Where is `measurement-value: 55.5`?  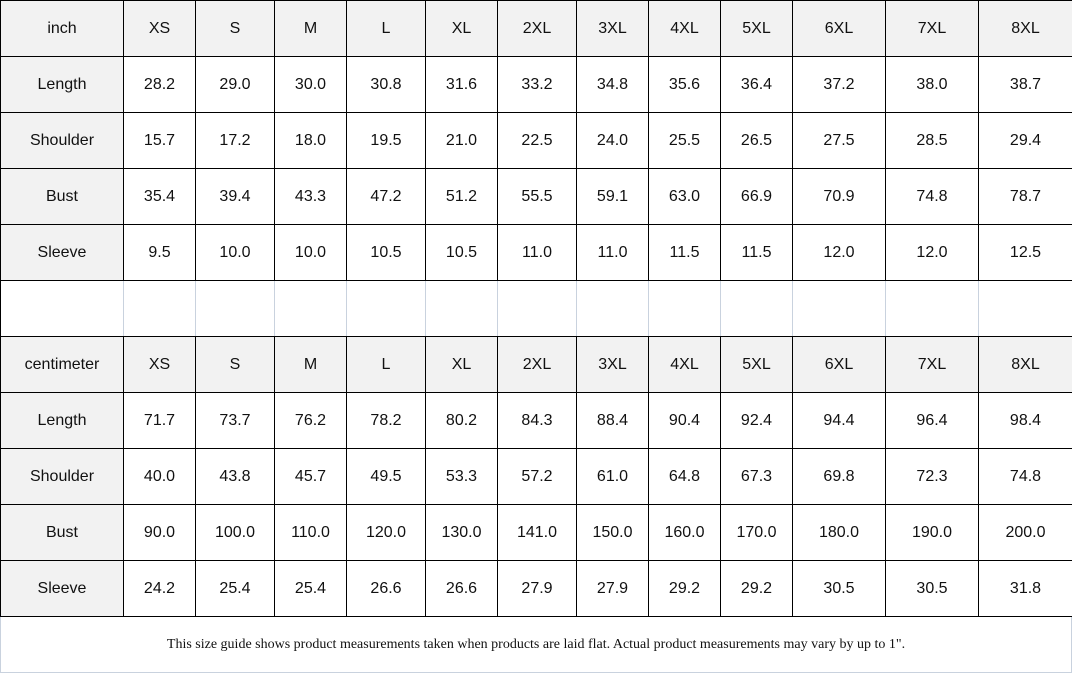 measurement-value: 55.5 is located at coordinates (537, 196).